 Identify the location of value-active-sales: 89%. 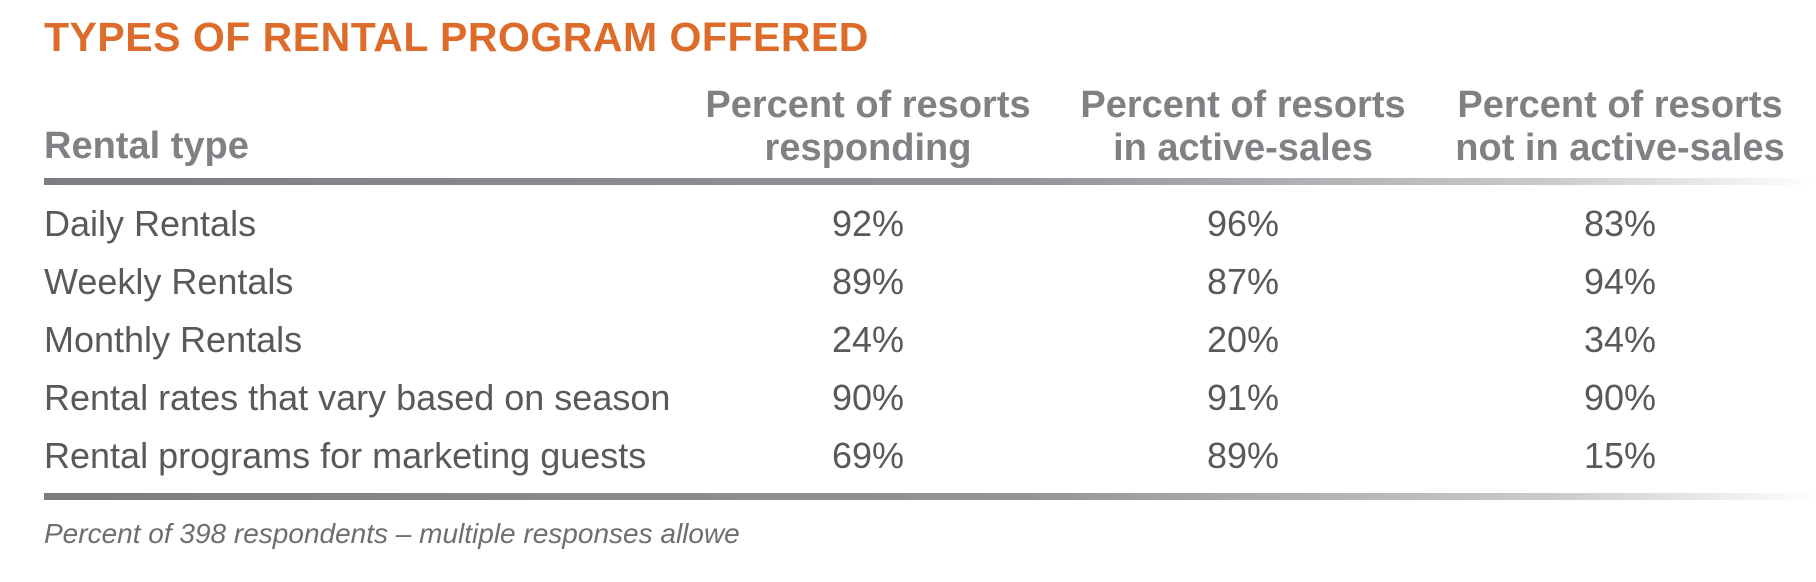
(1243, 455).